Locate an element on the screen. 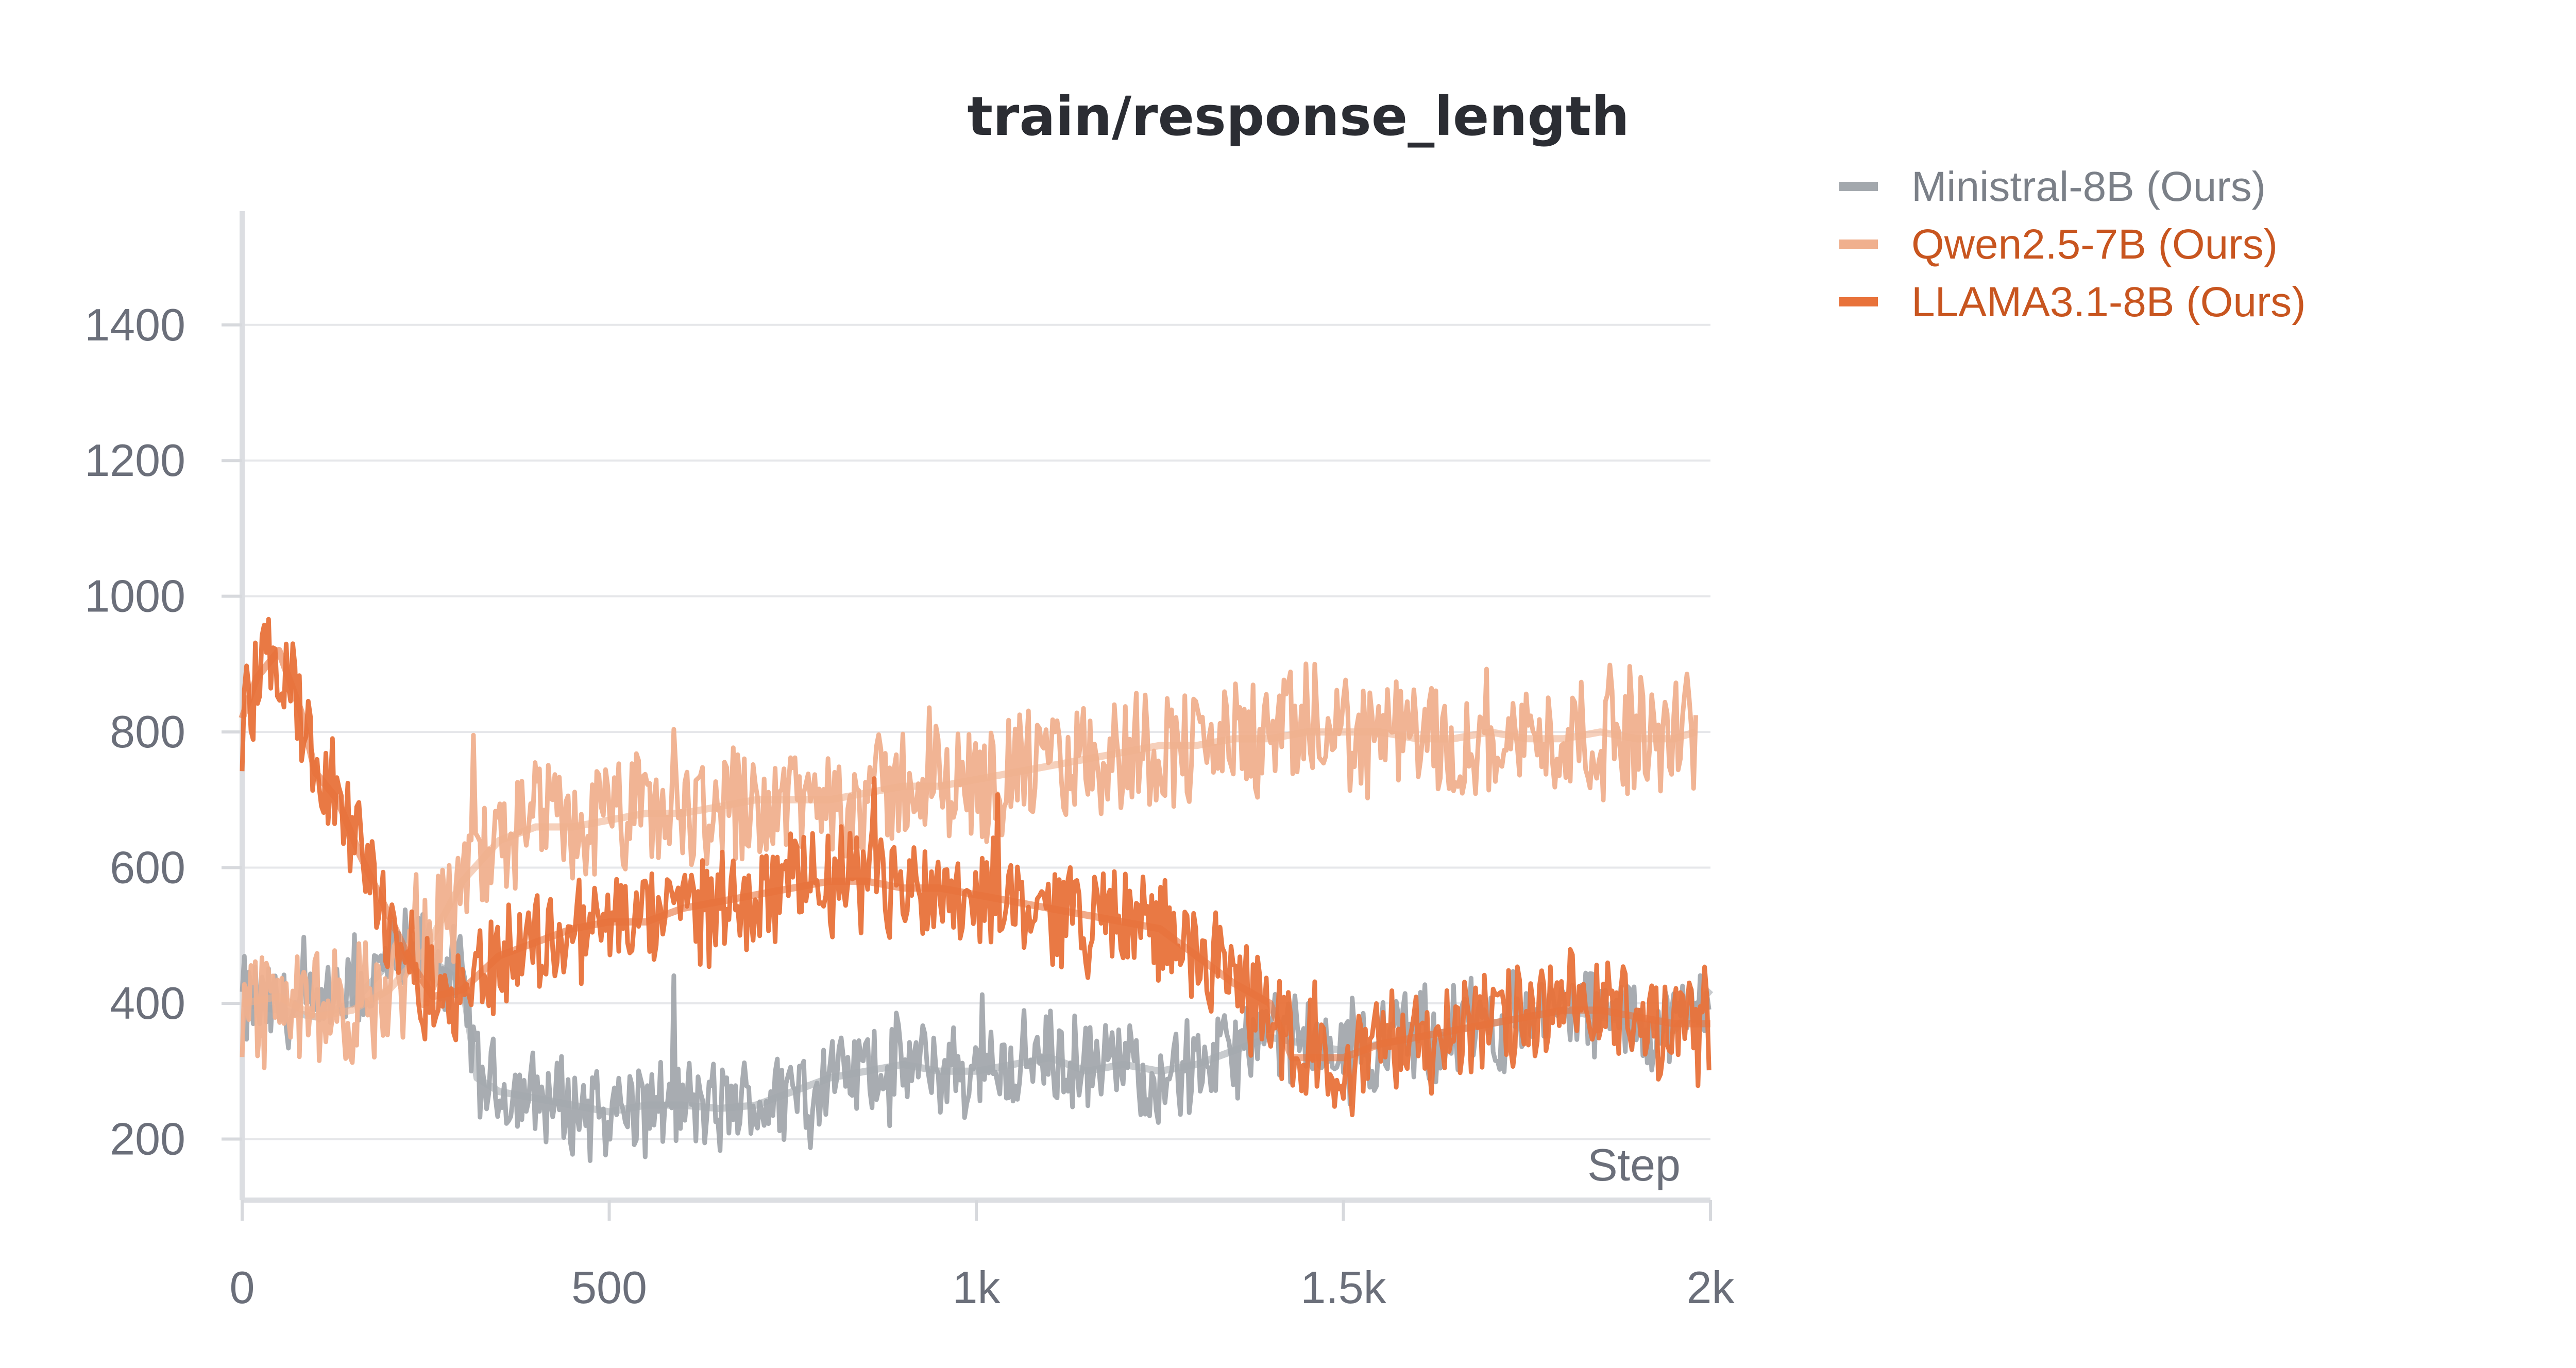  y-axis-ticks: 200 400 600 800 1000 1200 1400 is located at coordinates (163, 731).